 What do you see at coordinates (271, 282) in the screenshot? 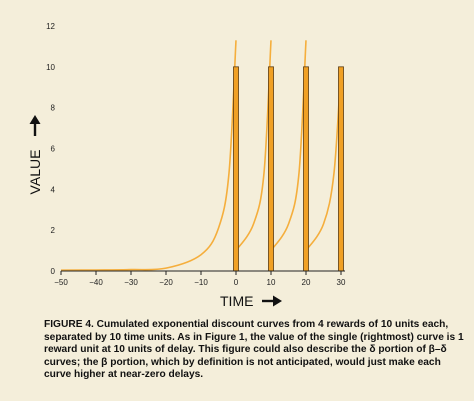
I see `x-tick-label: 10` at bounding box center [271, 282].